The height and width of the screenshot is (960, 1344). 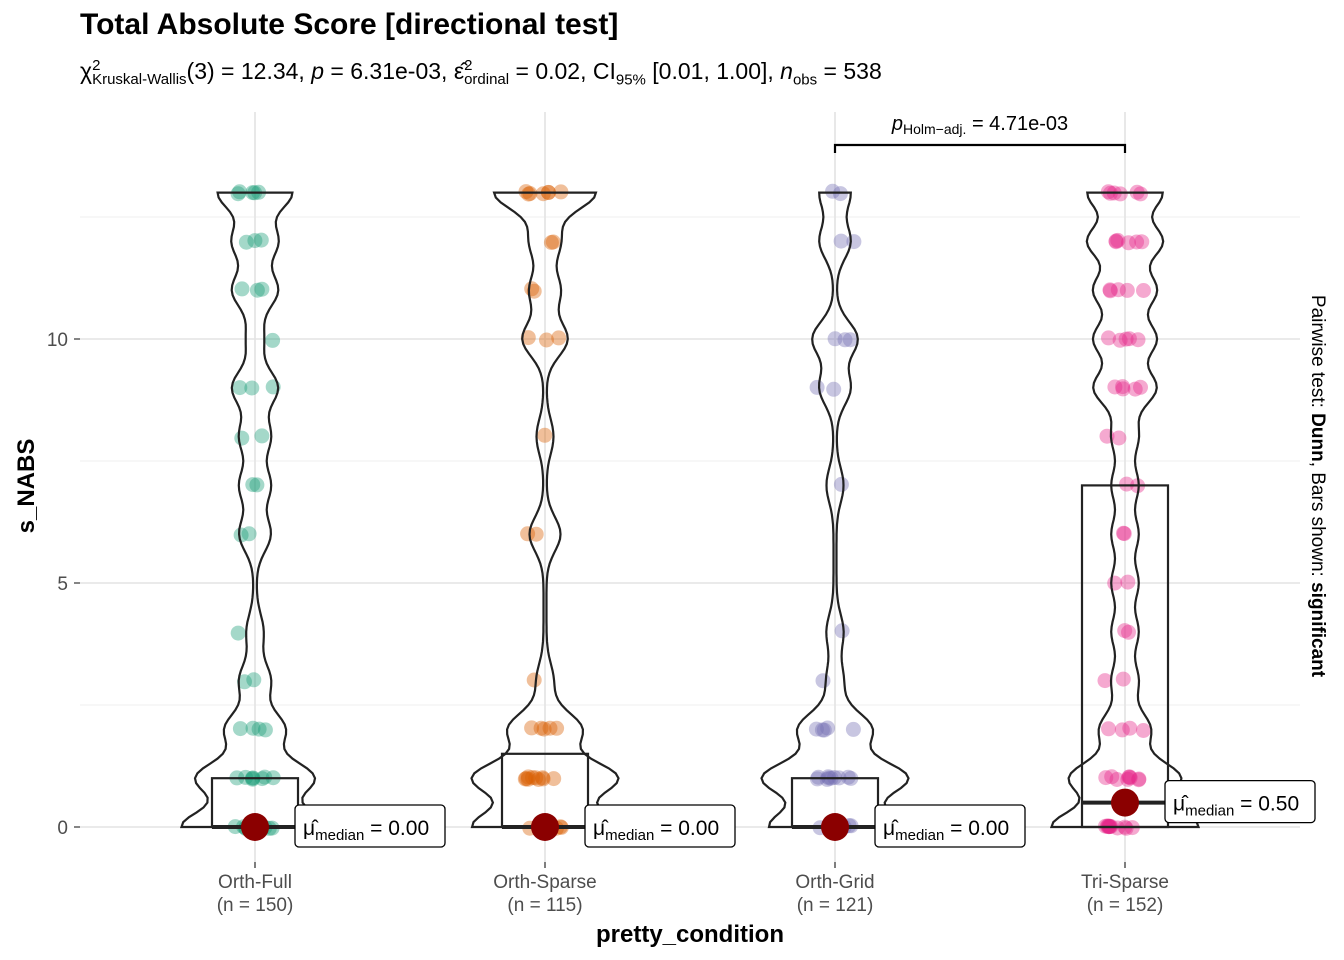 What do you see at coordinates (690, 934) in the screenshot?
I see `x-axis-label: pretty_condition` at bounding box center [690, 934].